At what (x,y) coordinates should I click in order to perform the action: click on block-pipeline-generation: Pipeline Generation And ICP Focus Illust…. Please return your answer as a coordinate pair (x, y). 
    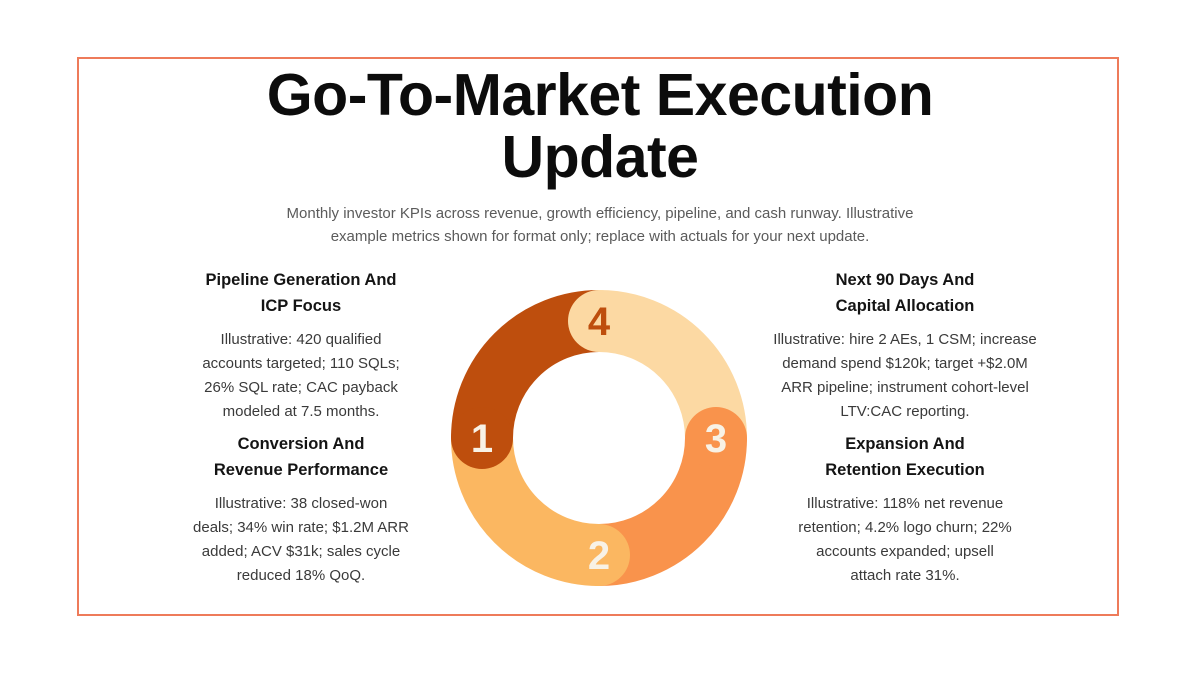
    Looking at the image, I should click on (301, 345).